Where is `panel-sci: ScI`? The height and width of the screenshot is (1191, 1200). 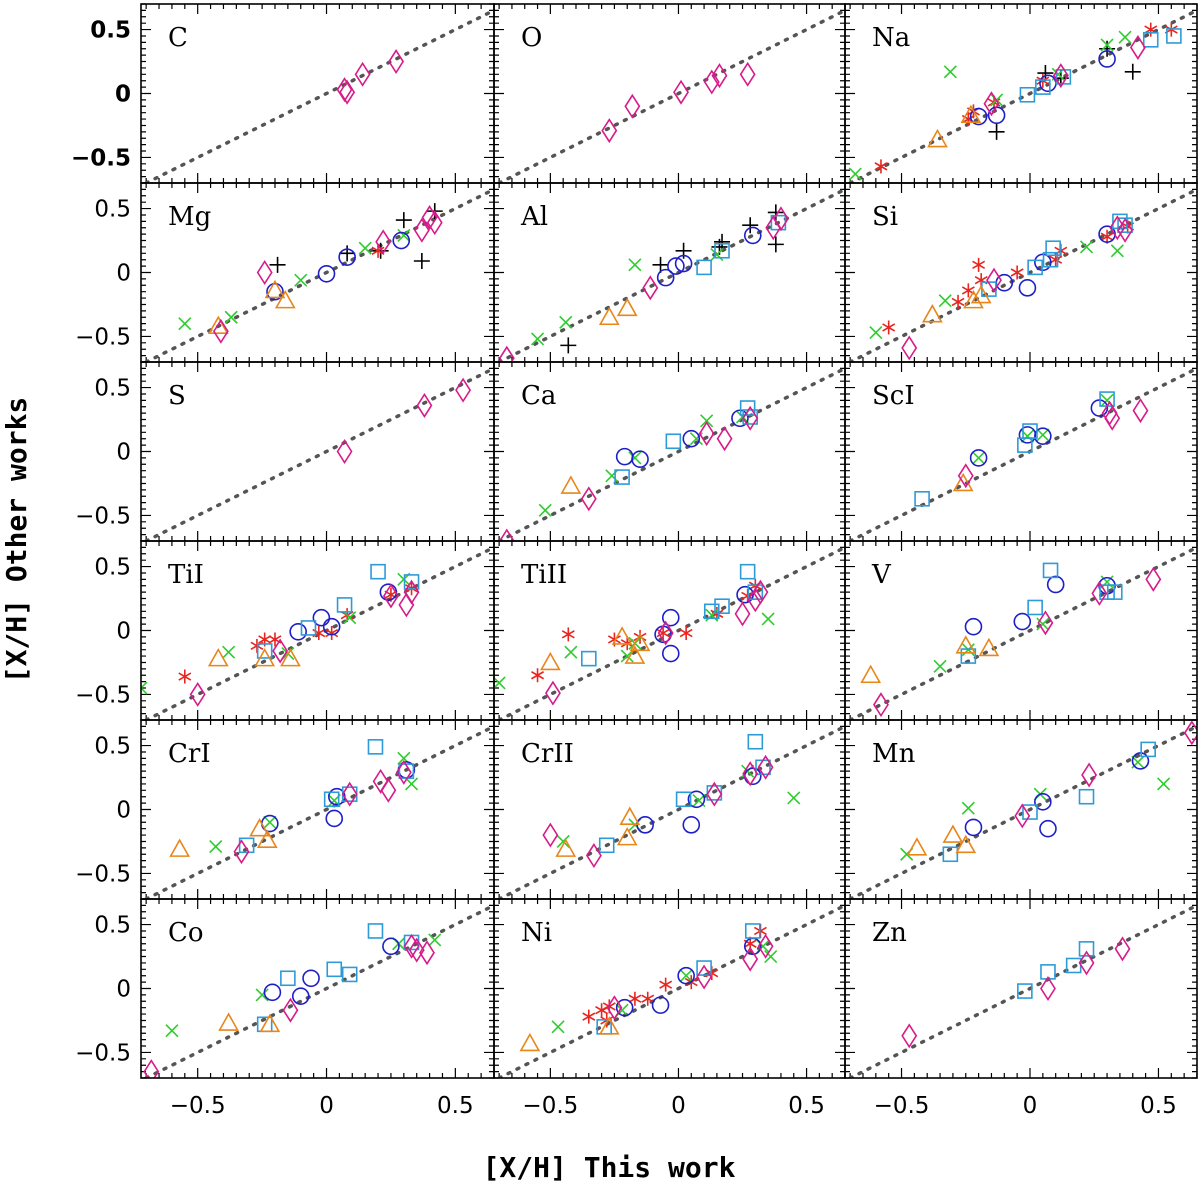
panel-sci: ScI is located at coordinates (1021, 451).